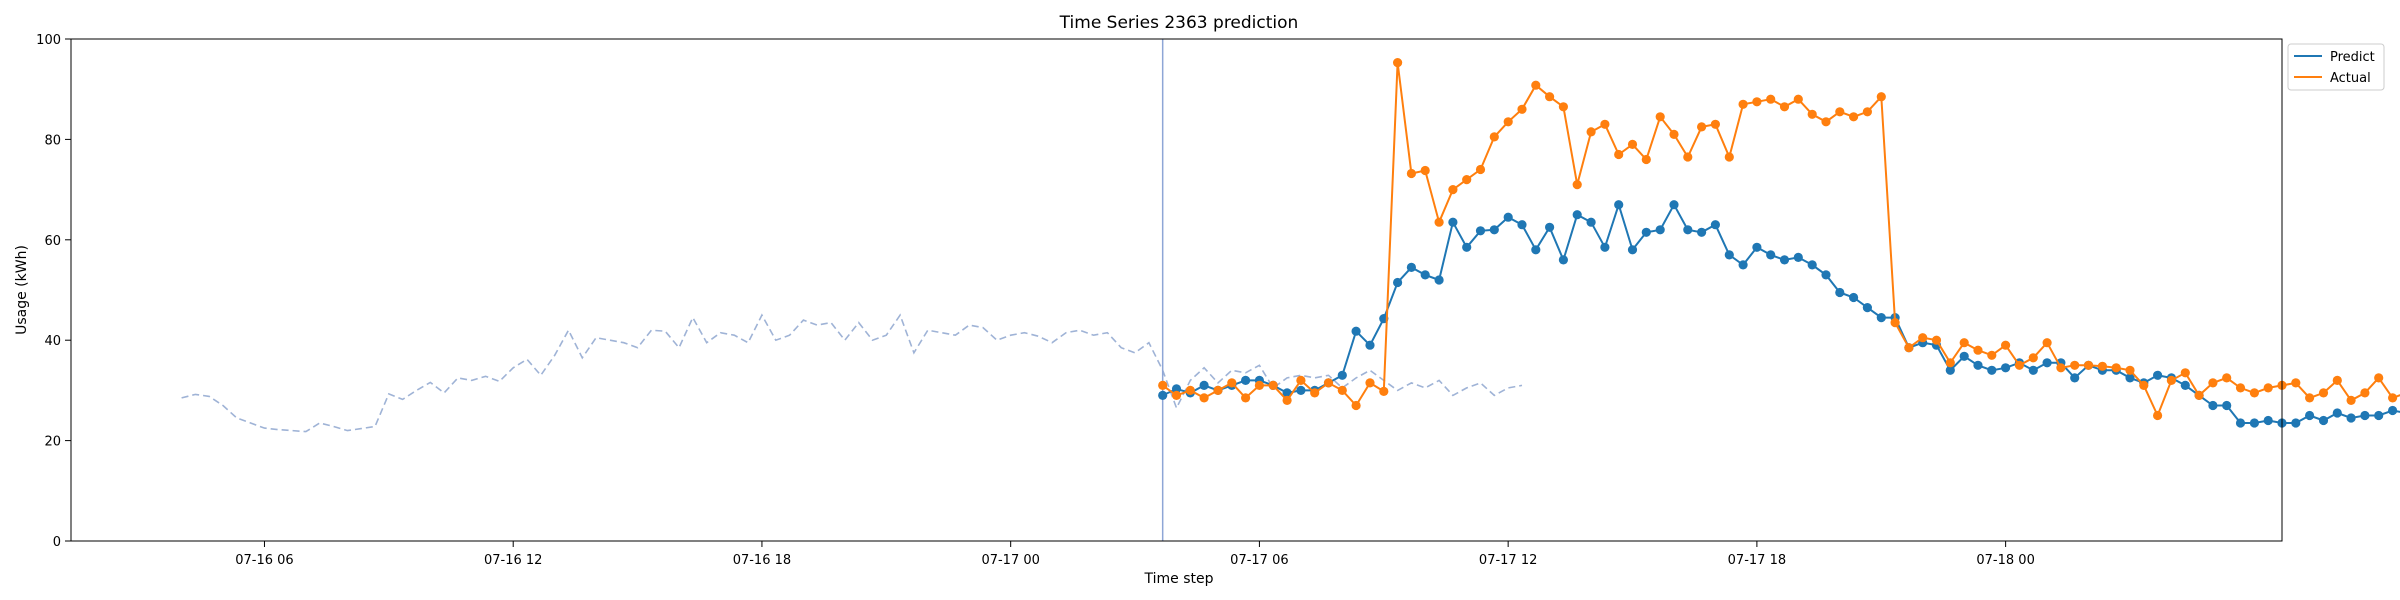 The height and width of the screenshot is (600, 2400). I want to click on history-line, so click(852, 373).